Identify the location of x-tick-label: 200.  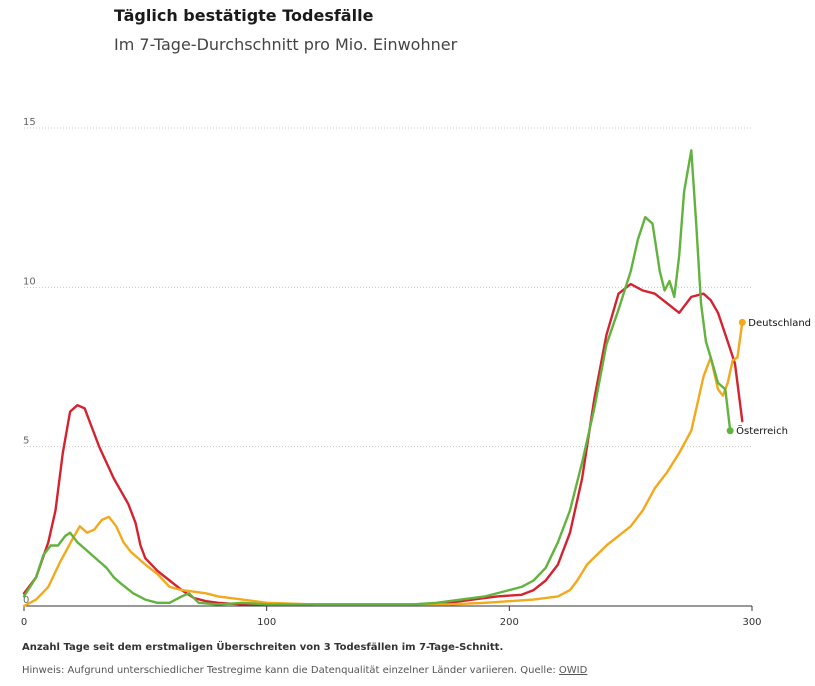
(509, 622).